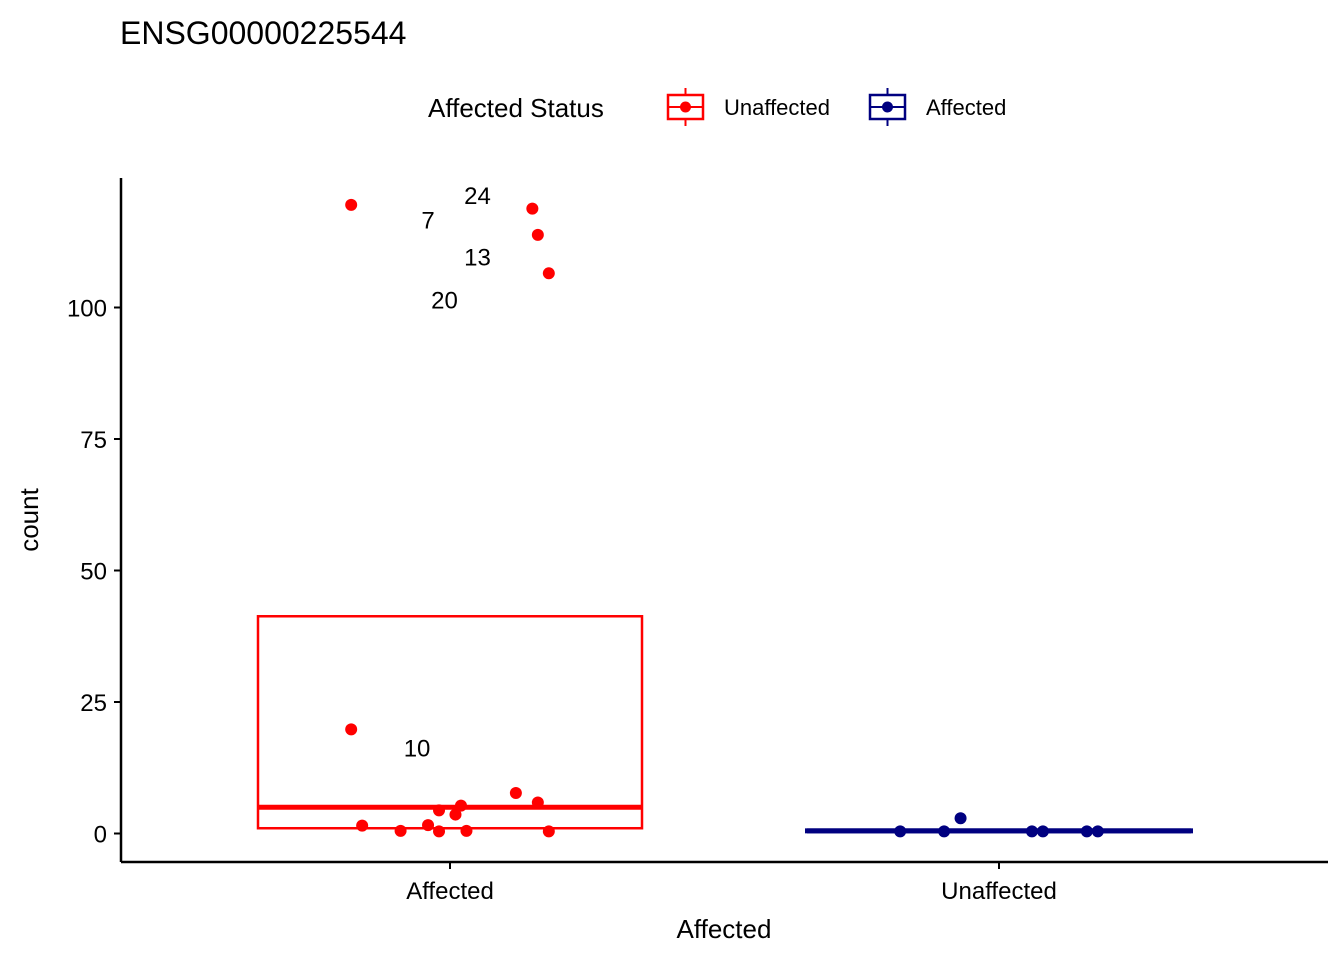 The height and width of the screenshot is (960, 1344). What do you see at coordinates (29, 519) in the screenshot?
I see `y-axis-title: count` at bounding box center [29, 519].